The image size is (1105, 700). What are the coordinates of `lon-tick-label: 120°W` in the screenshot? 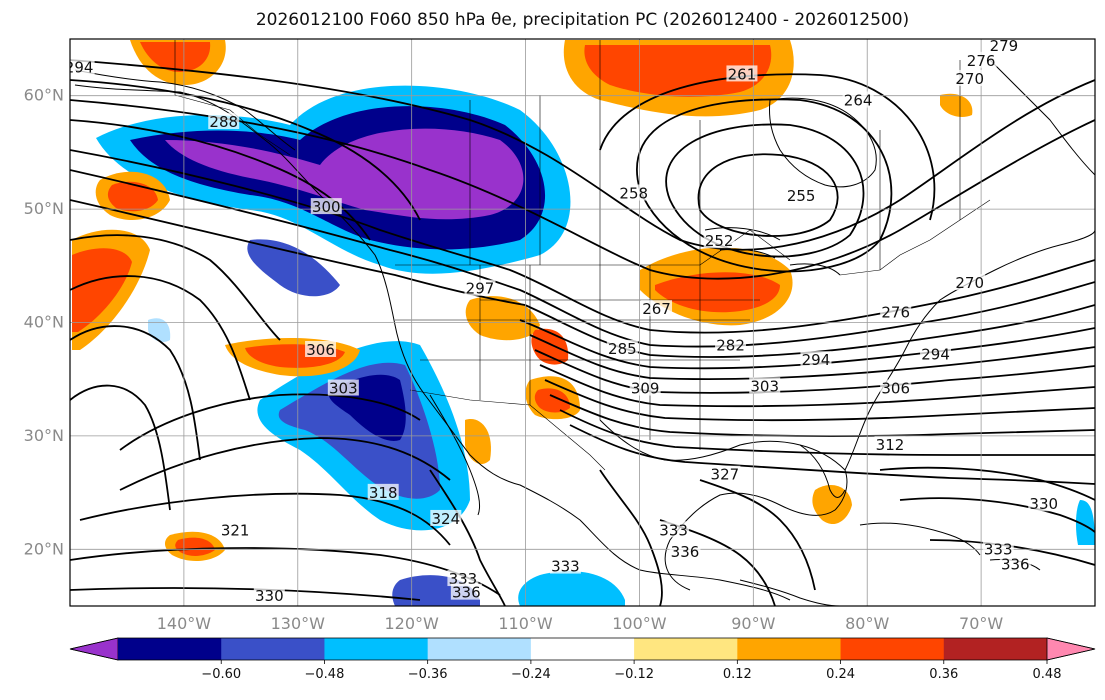 It's located at (411, 623).